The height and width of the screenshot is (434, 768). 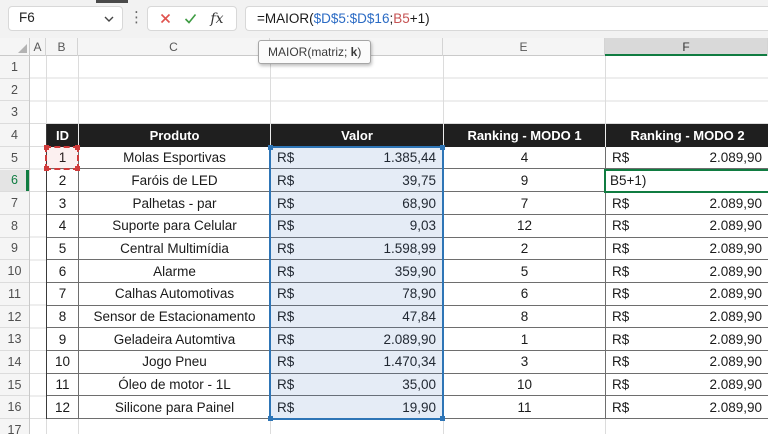 I want to click on select-all-icon, so click(x=22, y=48).